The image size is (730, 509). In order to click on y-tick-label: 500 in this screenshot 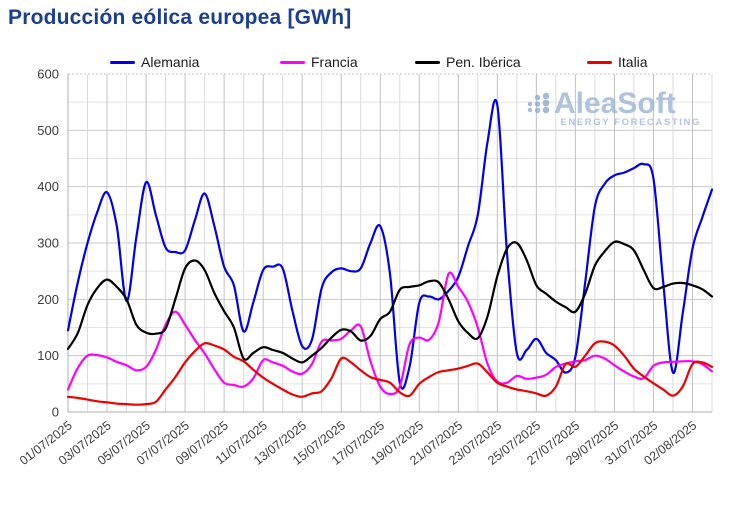, I will do `click(48, 130)`.